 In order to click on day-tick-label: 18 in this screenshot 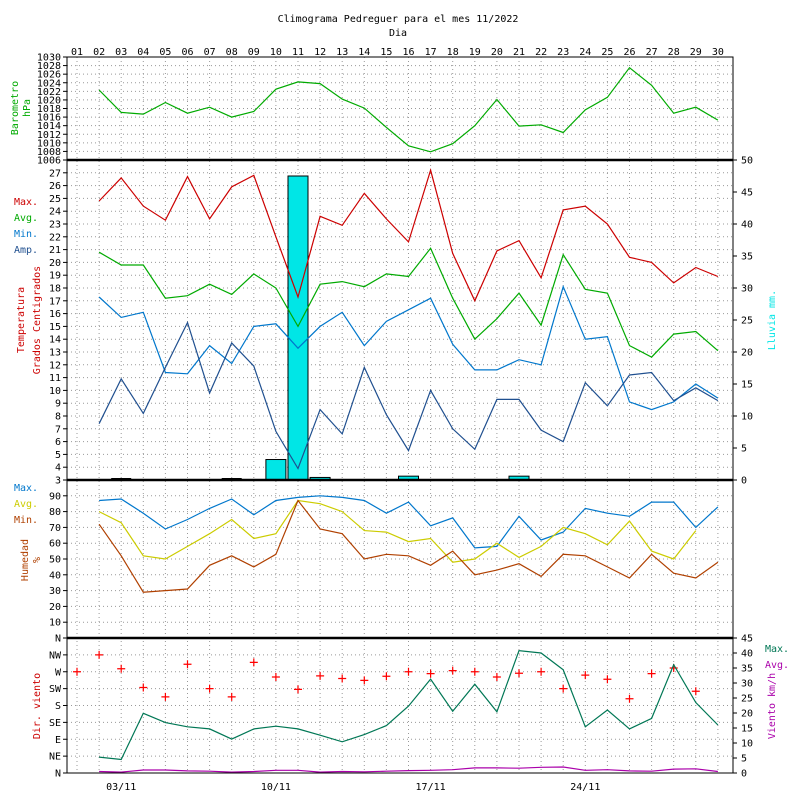, I will do `click(453, 52)`.